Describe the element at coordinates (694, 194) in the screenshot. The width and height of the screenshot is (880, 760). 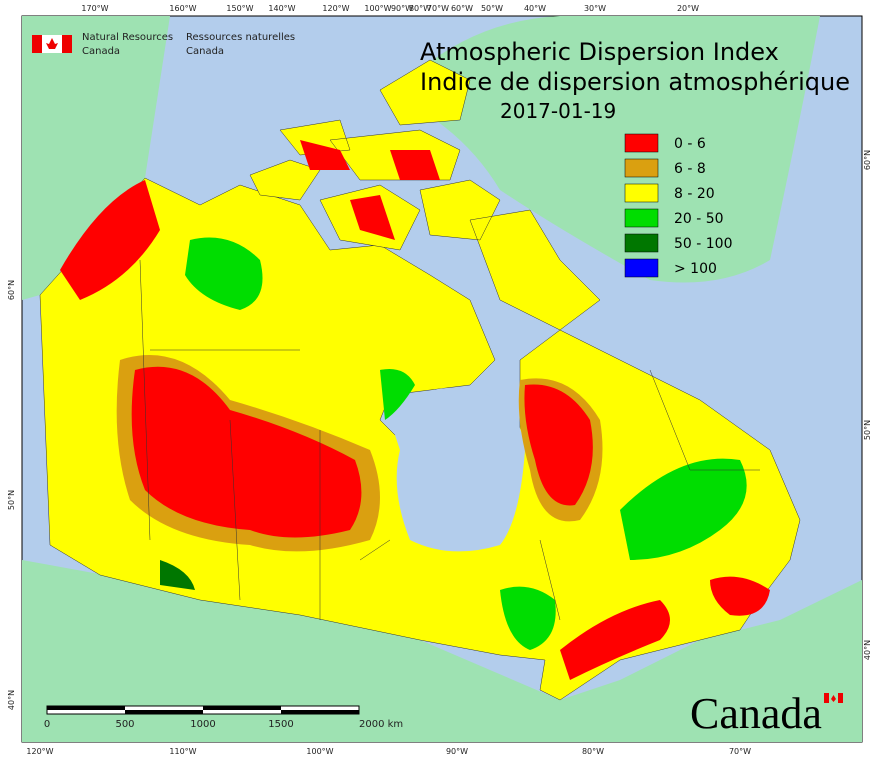
I see `legend-label: 8 - 20` at that location.